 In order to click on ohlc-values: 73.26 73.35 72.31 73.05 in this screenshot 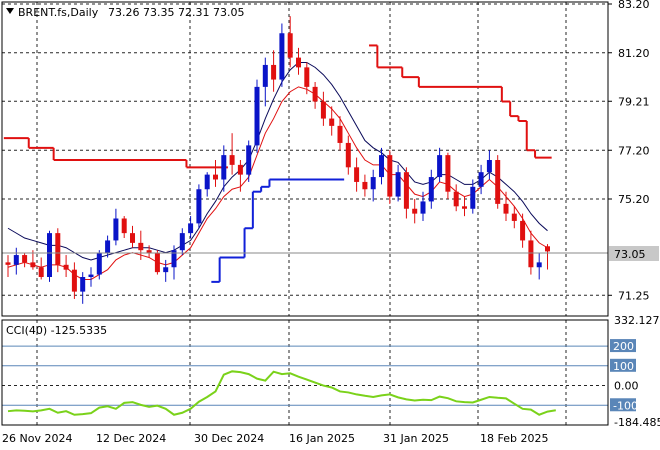, I will do `click(176, 12)`.